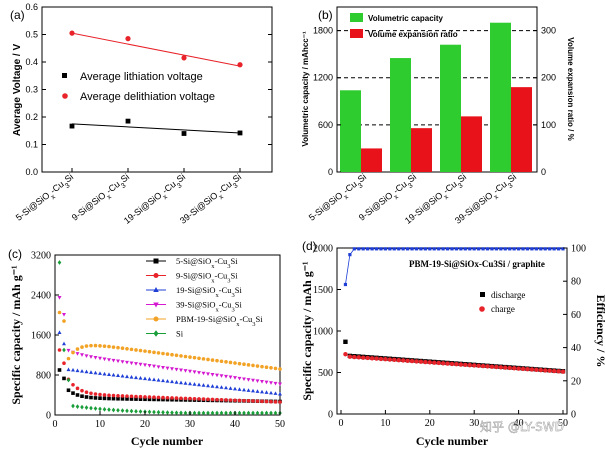 The image size is (605, 453). I want to click on a-fit-line, so click(156, 49).